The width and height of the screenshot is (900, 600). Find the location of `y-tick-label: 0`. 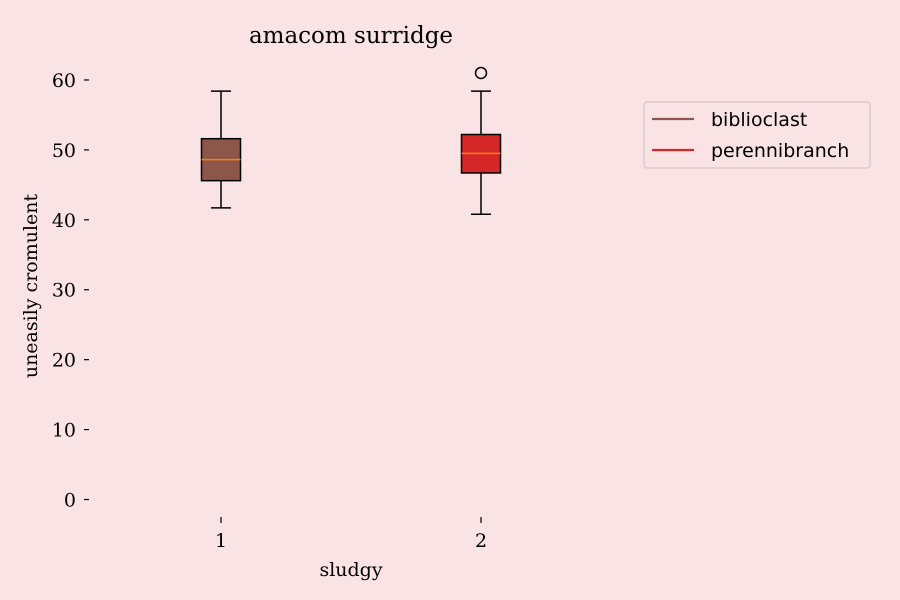

y-tick-label: 0 is located at coordinates (70, 501).